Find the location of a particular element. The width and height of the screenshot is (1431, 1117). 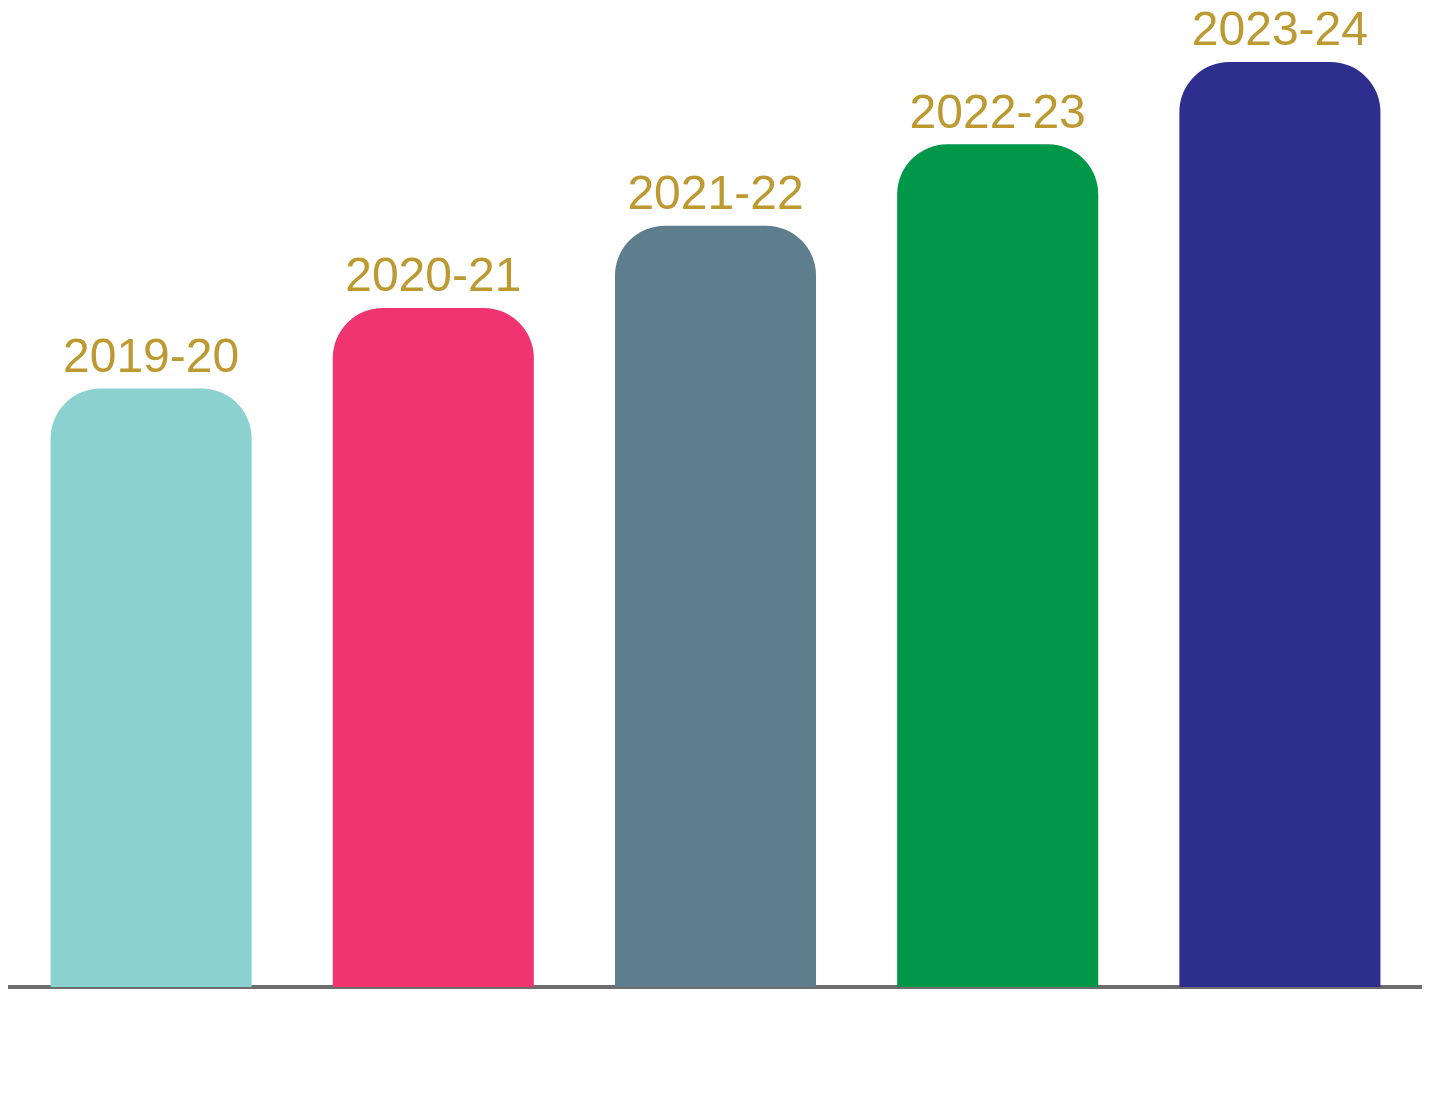

x-tick-label: 2021-22 is located at coordinates (715, 192).